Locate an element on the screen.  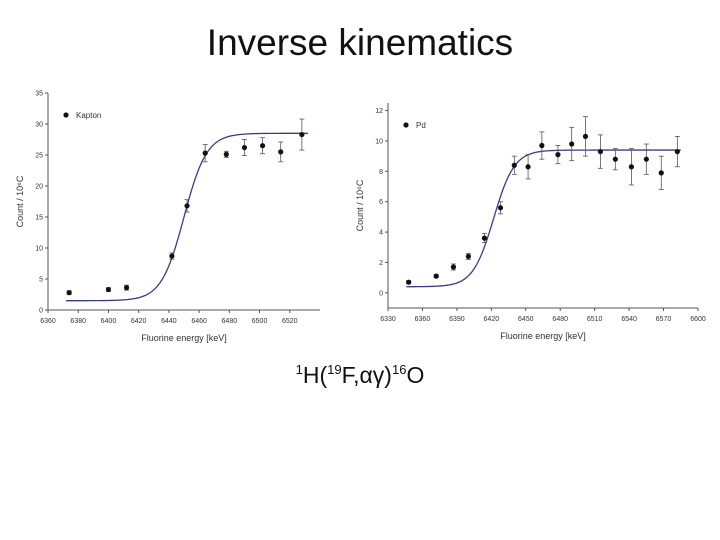
y-tick-label: 15 is located at coordinates (39, 218).